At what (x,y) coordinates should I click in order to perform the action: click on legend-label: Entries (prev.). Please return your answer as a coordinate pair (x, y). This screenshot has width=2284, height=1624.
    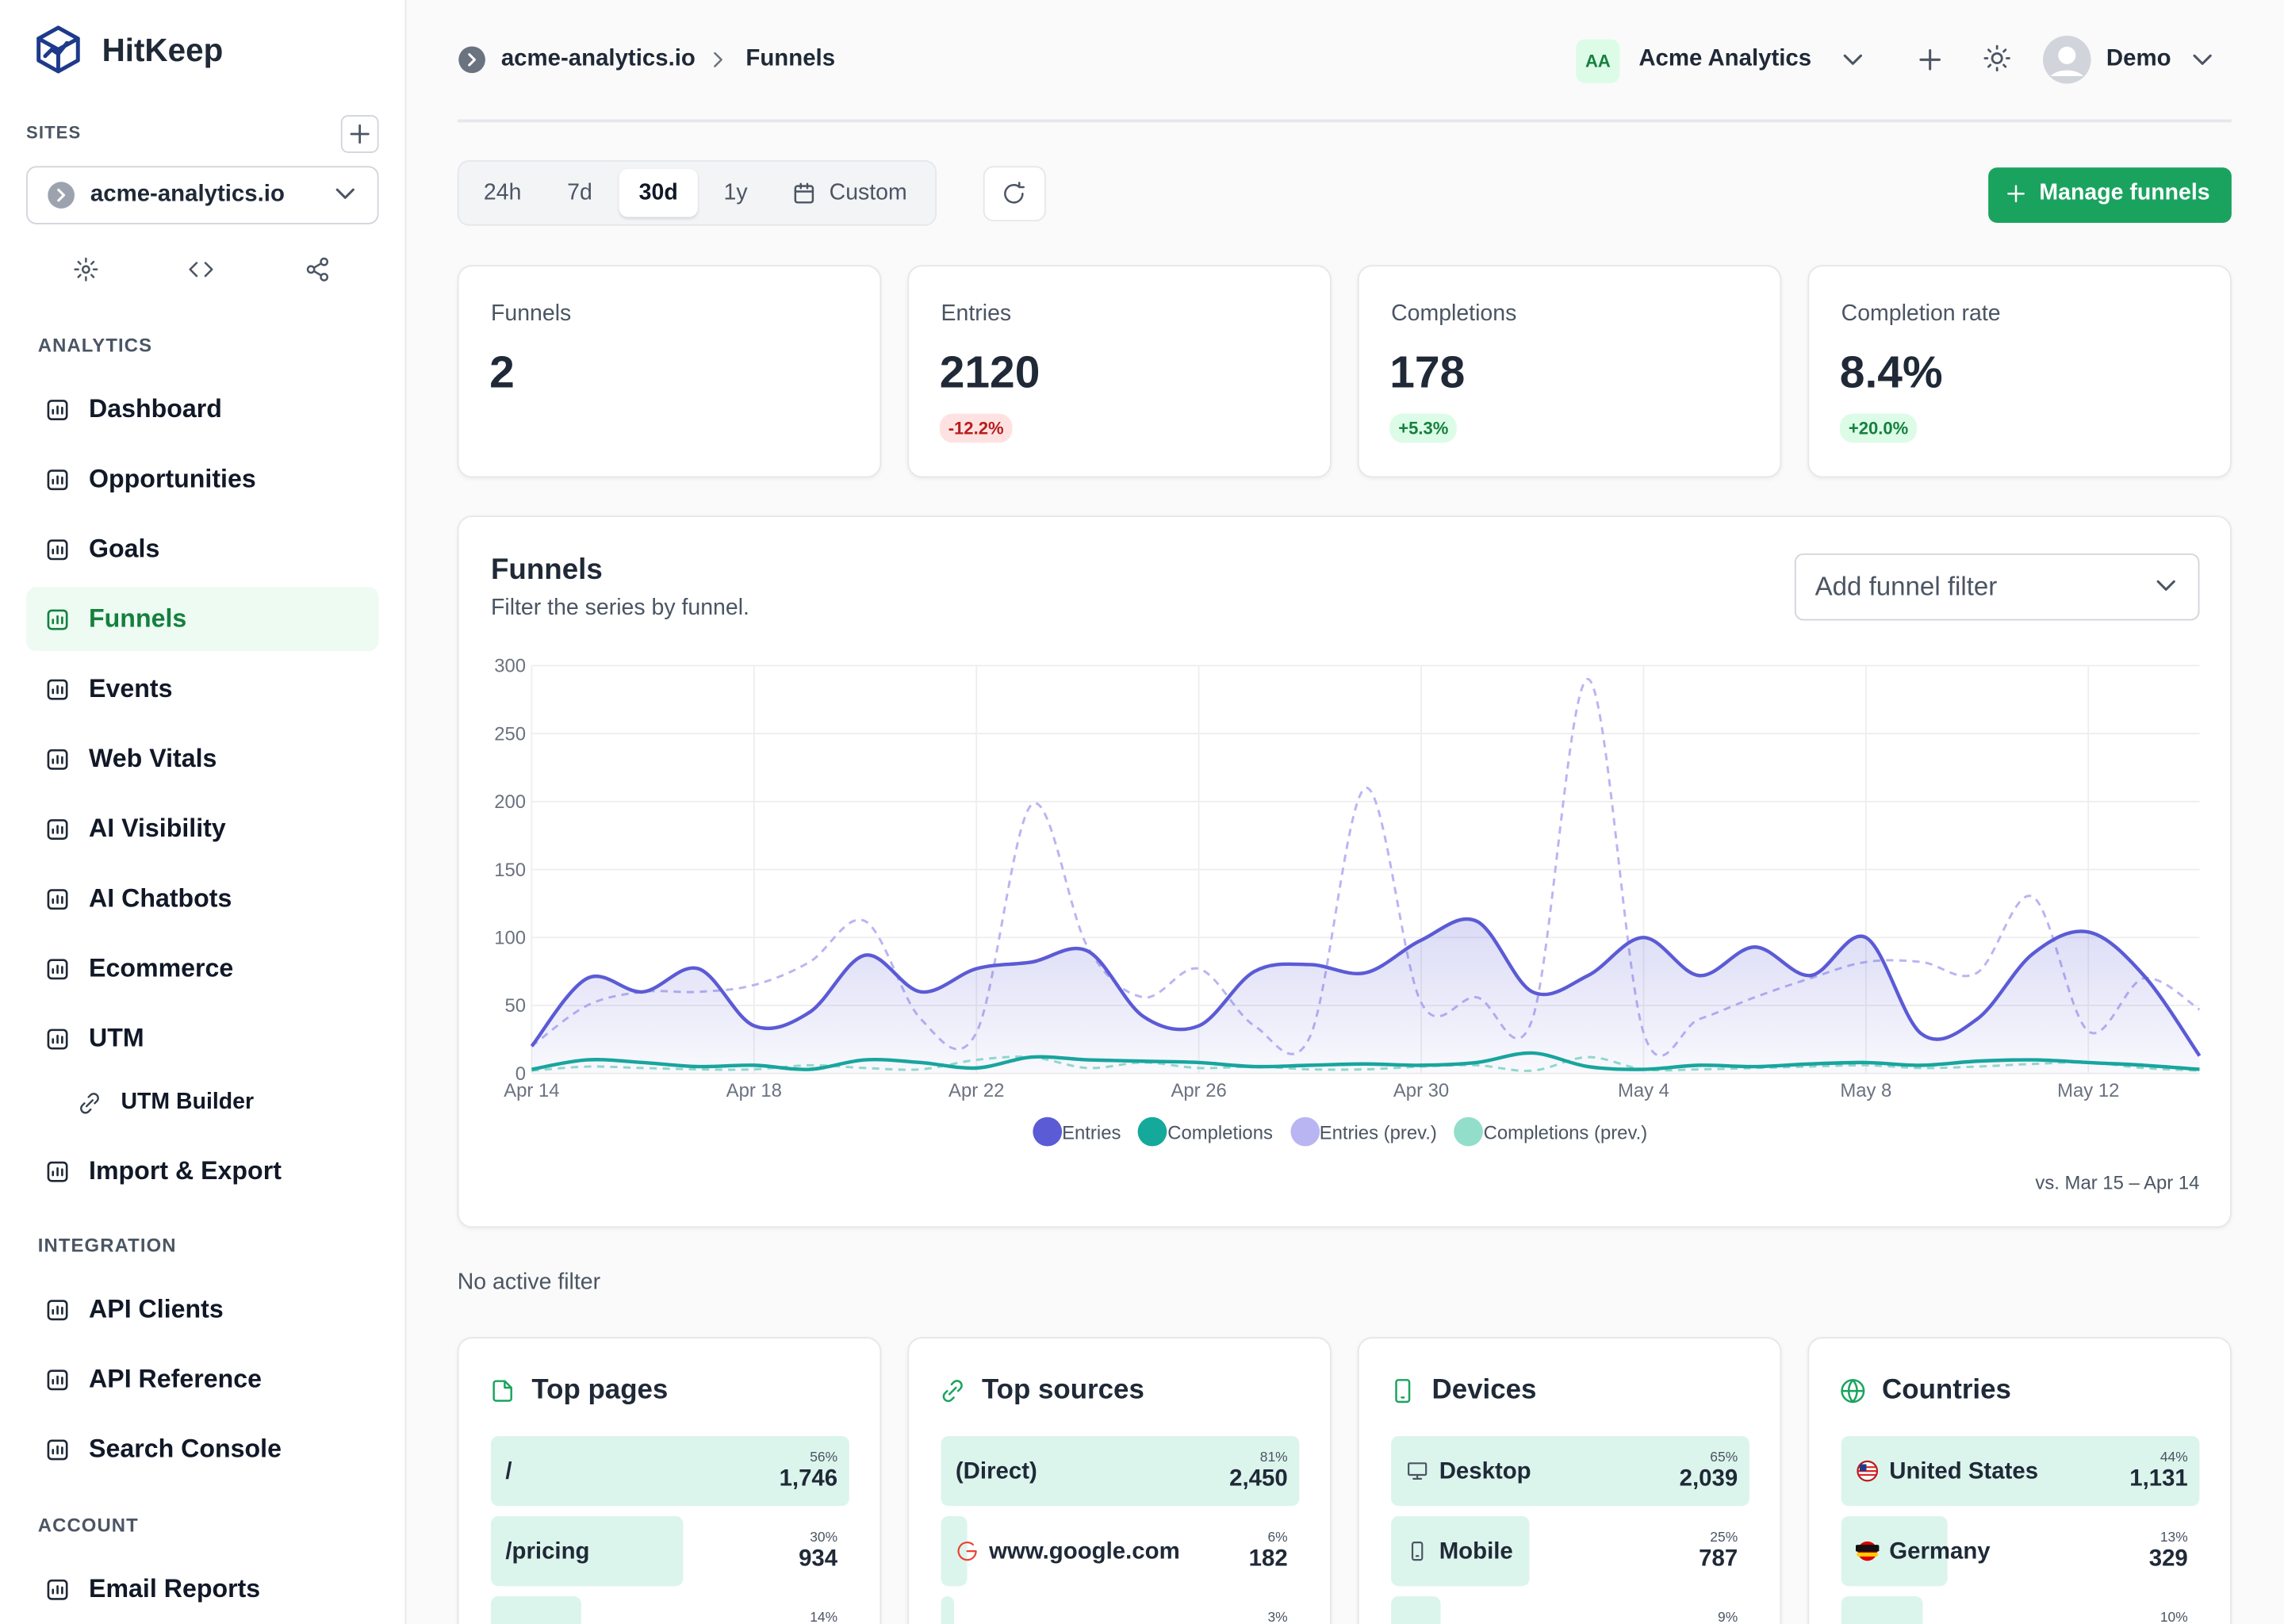
    Looking at the image, I should click on (1378, 1131).